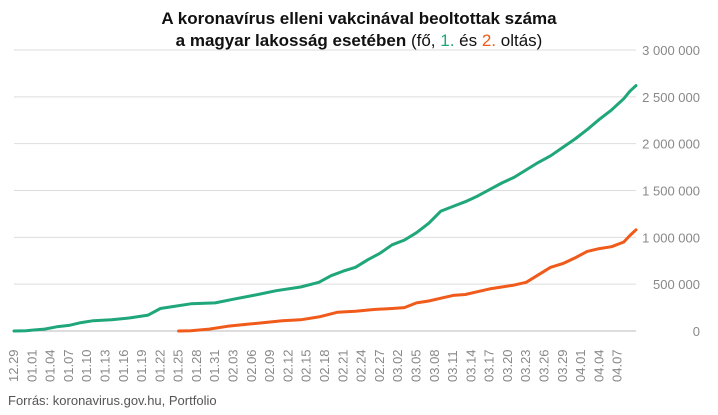 This screenshot has width=718, height=415. Describe the element at coordinates (104, 365) in the screenshot. I see `x-tick-label: 01.13` at that location.